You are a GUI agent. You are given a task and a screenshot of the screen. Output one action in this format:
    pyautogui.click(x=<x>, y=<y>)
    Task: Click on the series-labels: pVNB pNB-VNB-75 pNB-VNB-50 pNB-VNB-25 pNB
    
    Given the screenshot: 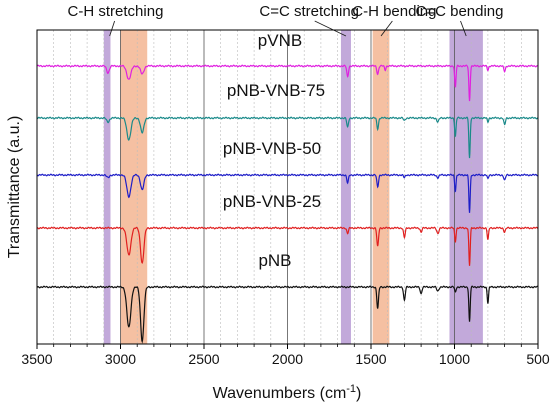 What is the action you would take?
    pyautogui.click(x=274, y=150)
    